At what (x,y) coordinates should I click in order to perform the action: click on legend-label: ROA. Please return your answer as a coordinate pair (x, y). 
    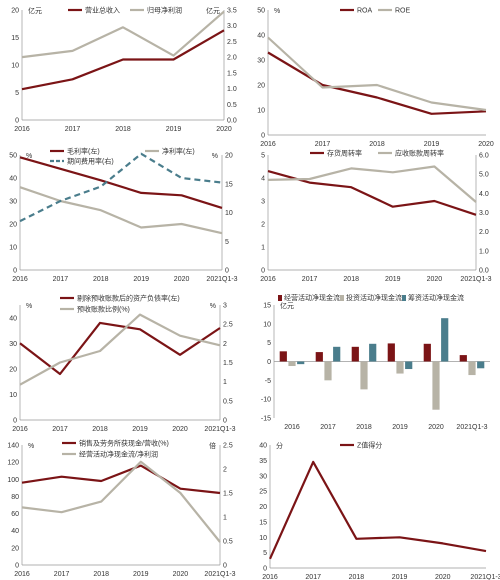
    Looking at the image, I should click on (365, 11).